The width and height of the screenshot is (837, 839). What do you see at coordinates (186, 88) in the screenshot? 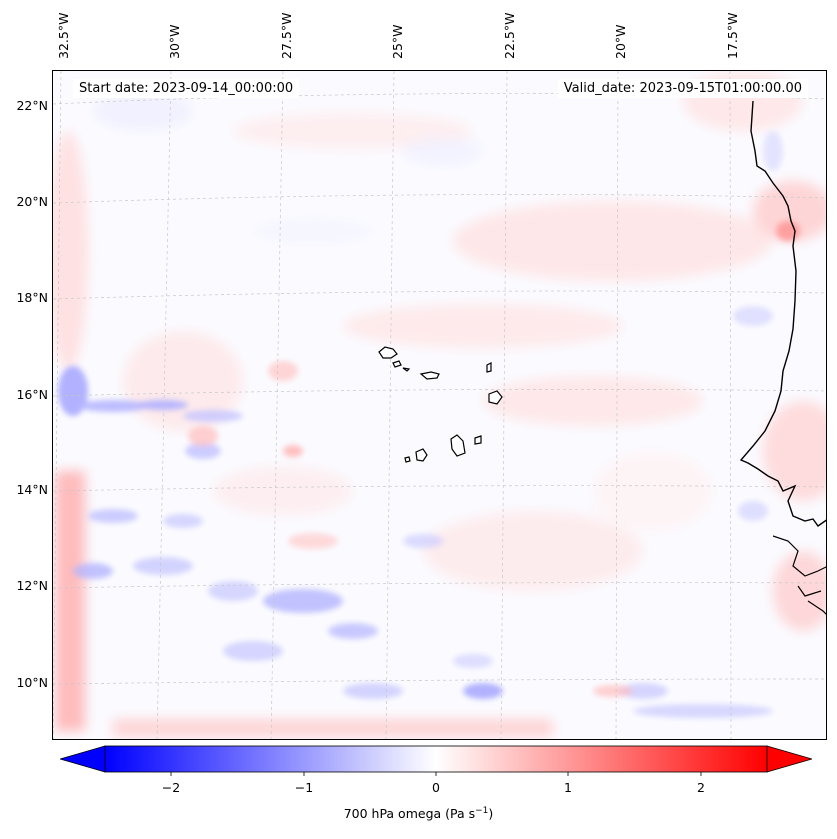
I see `start-date-label: Start date: 2023-09-14_00:00:00` at bounding box center [186, 88].